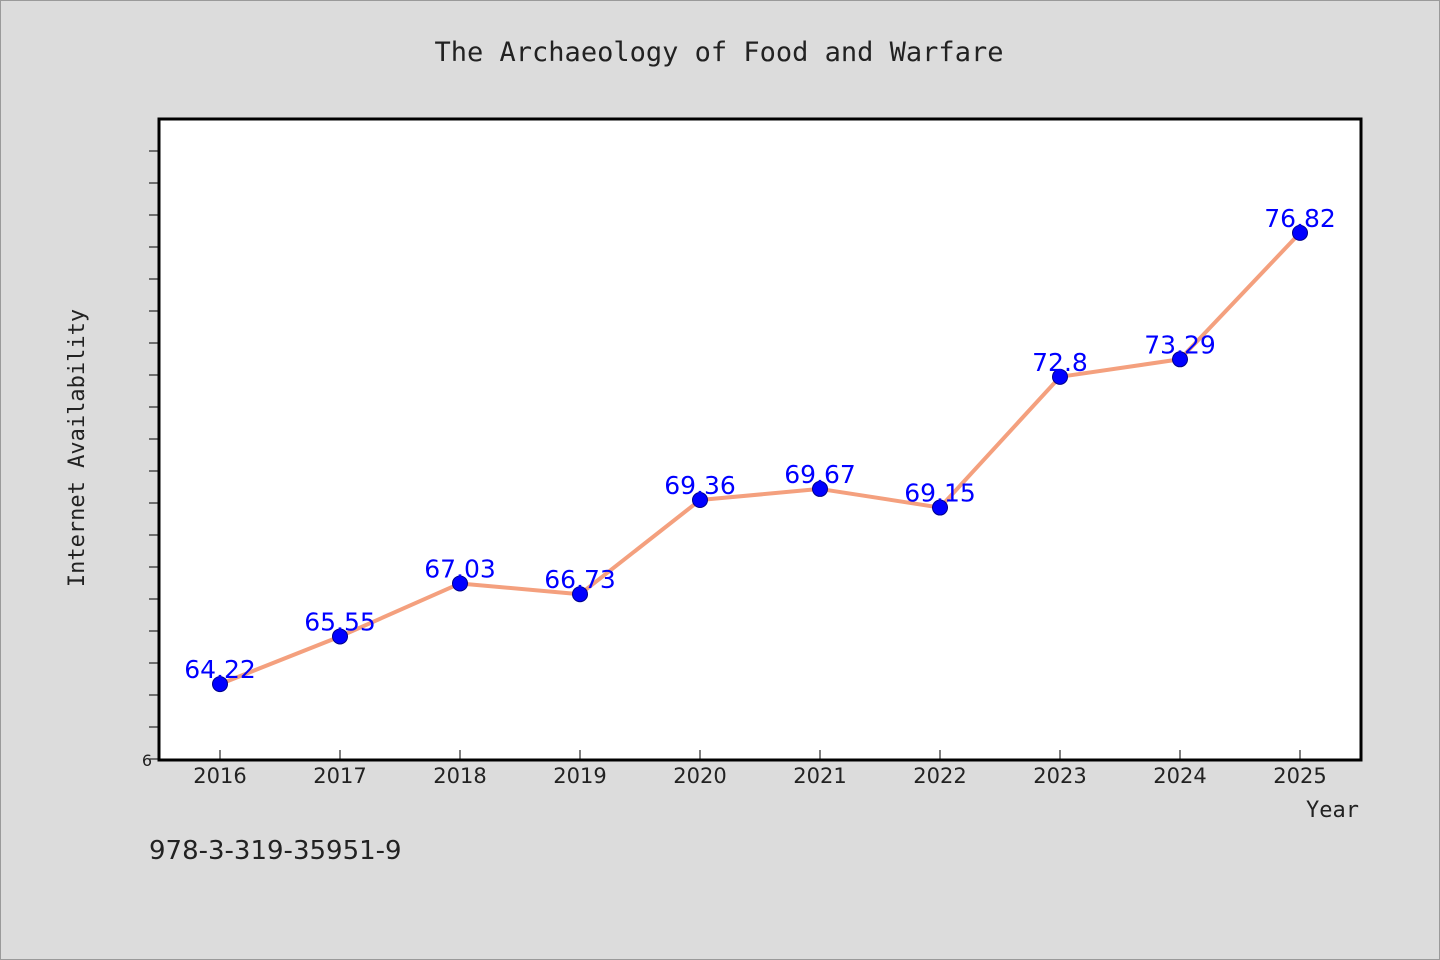 This screenshot has height=960, width=1440. What do you see at coordinates (579, 776) in the screenshot?
I see `x-tick-label: 2019` at bounding box center [579, 776].